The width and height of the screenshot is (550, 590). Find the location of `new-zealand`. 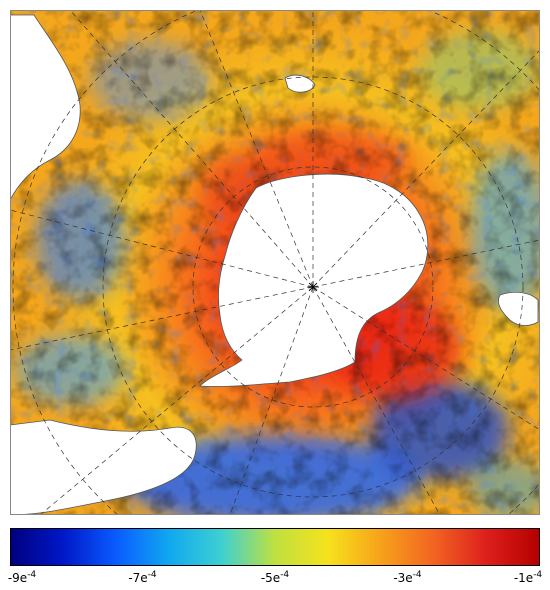

new-zealand is located at coordinates (518, 308).